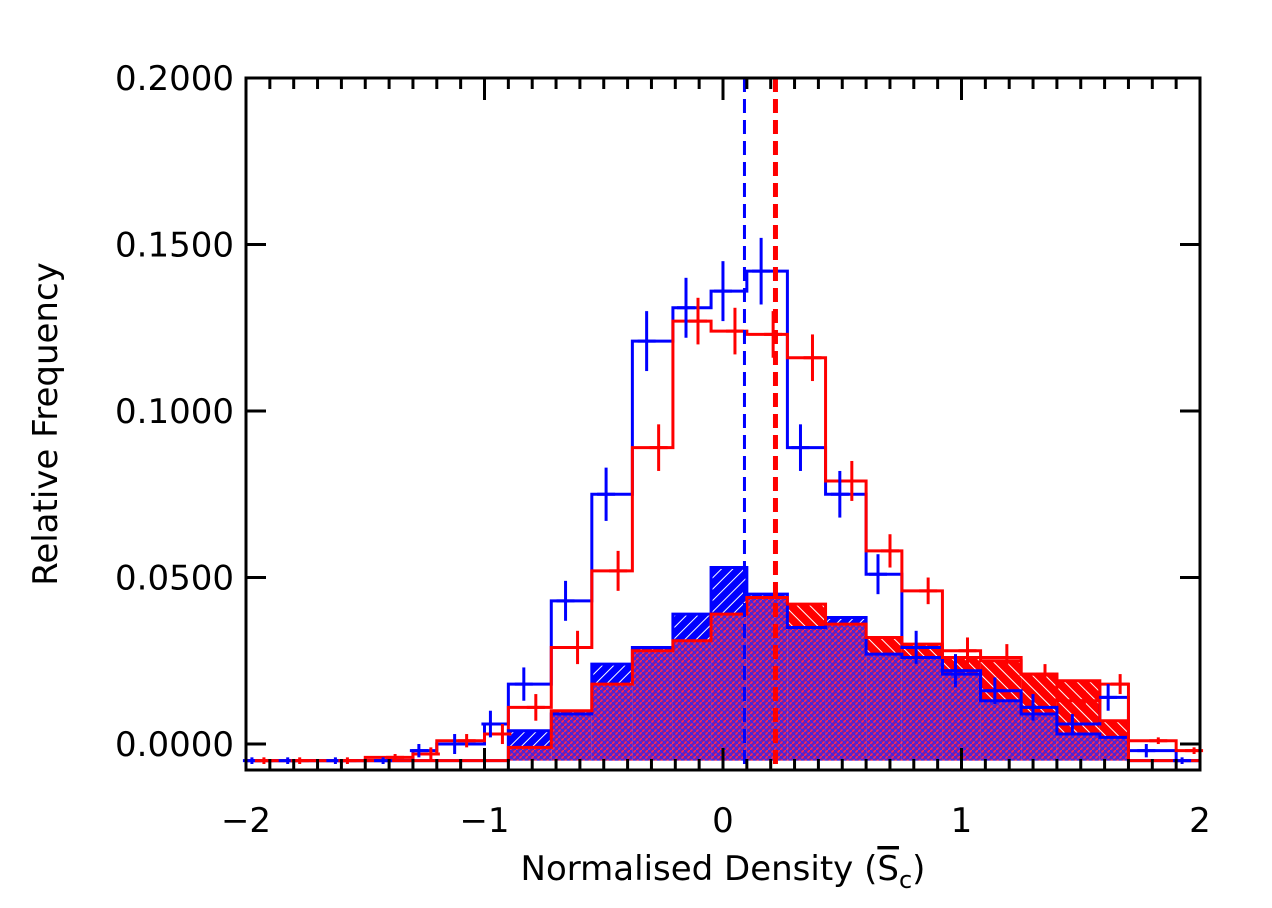 The height and width of the screenshot is (908, 1272). I want to click on x-tick-label: 0, so click(723, 821).